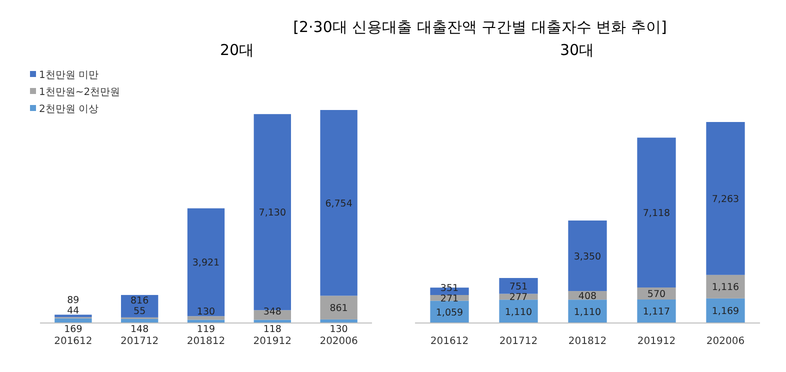 The width and height of the screenshot is (786, 372). I want to click on data-label: 7,263, so click(726, 199).